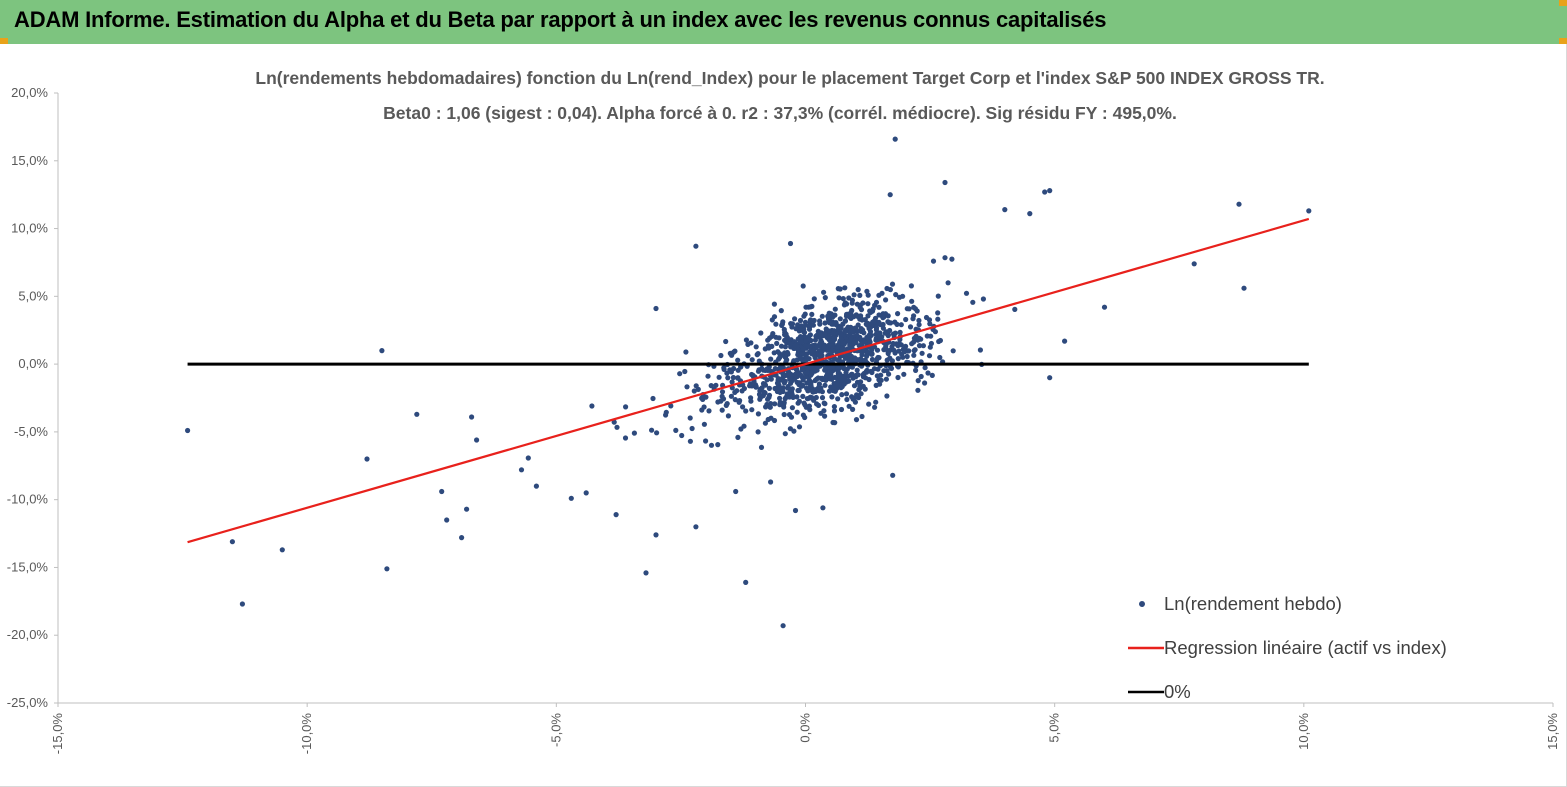 The height and width of the screenshot is (787, 1567). I want to click on y-tick-label: -25,0%, so click(28, 702).